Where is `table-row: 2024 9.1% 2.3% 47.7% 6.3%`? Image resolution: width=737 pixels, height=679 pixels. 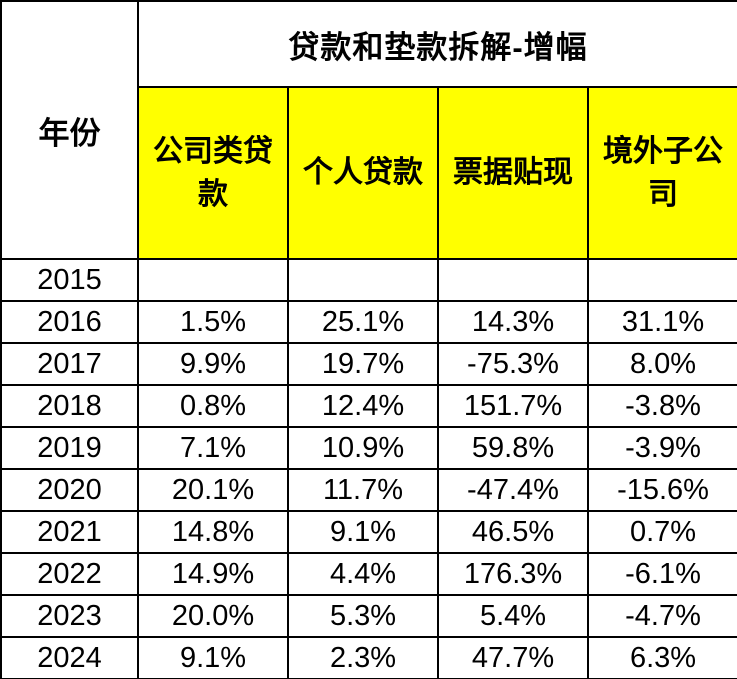
table-row: 2024 9.1% 2.3% 47.7% 6.3% is located at coordinates (368, 657).